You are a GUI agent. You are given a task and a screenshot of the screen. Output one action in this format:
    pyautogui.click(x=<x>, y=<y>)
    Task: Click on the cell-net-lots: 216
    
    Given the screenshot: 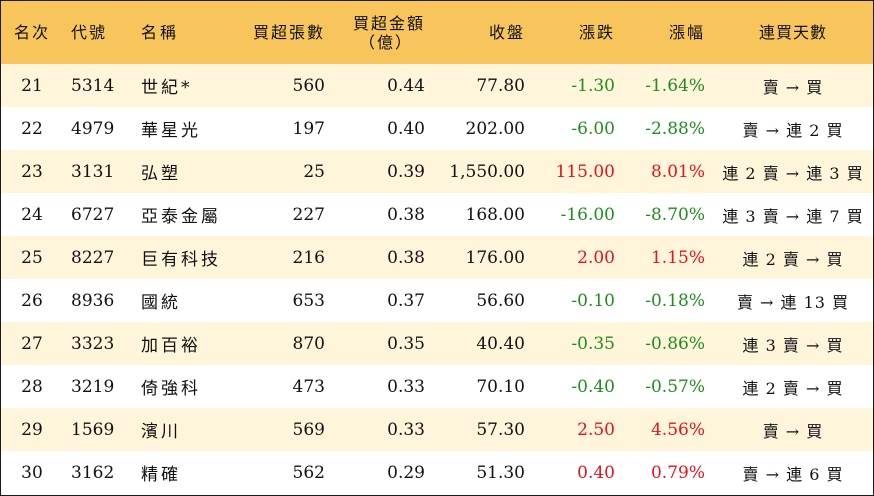 What is the action you would take?
    pyautogui.click(x=308, y=257)
    